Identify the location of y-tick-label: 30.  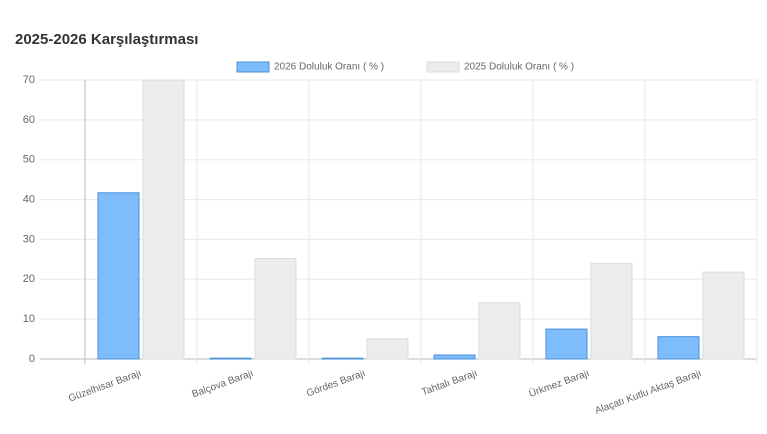
(29, 239).